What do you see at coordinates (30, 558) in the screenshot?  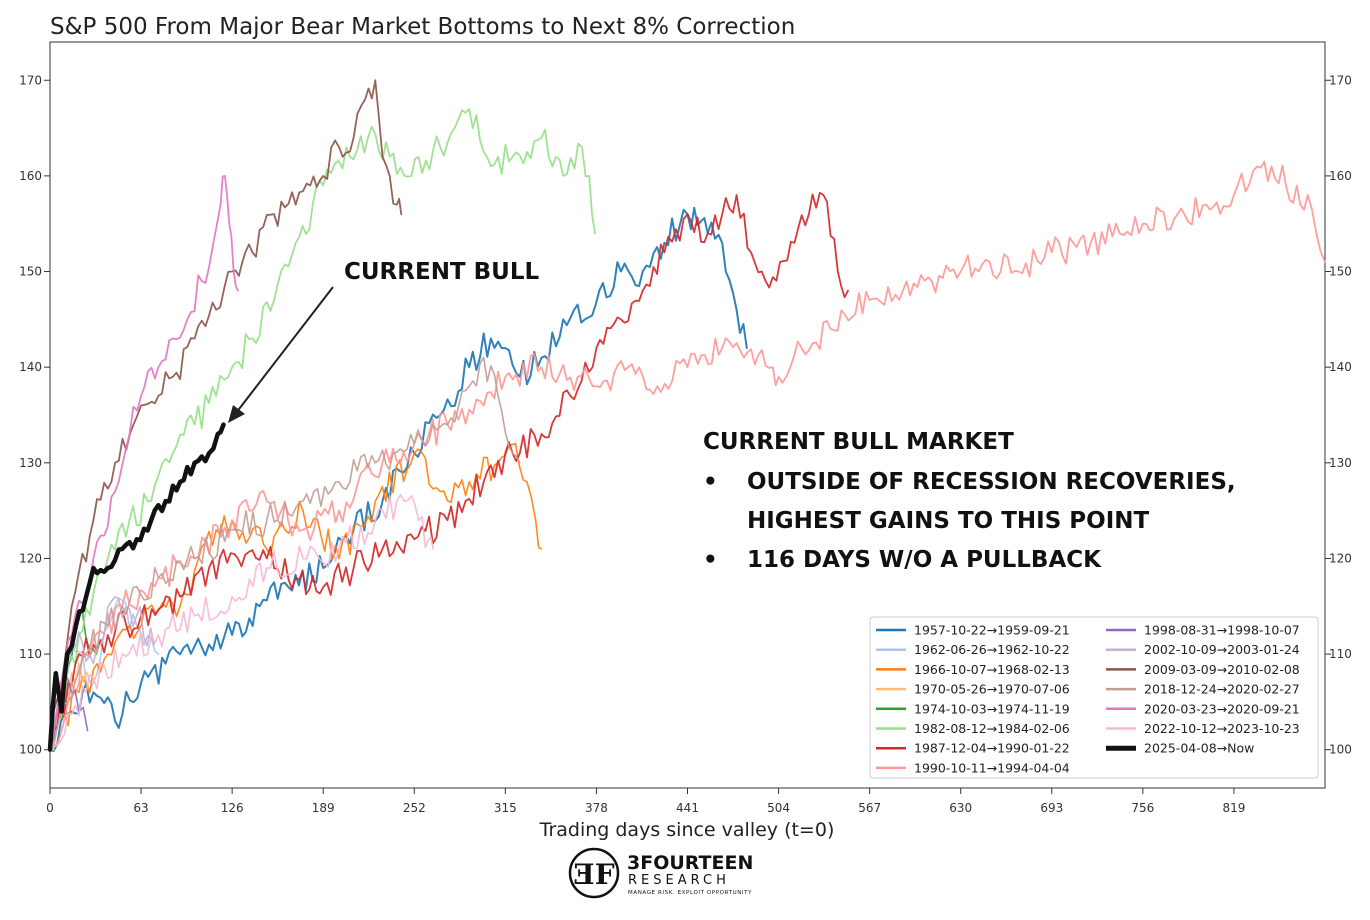 I see `y-tick-label-left: 120` at bounding box center [30, 558].